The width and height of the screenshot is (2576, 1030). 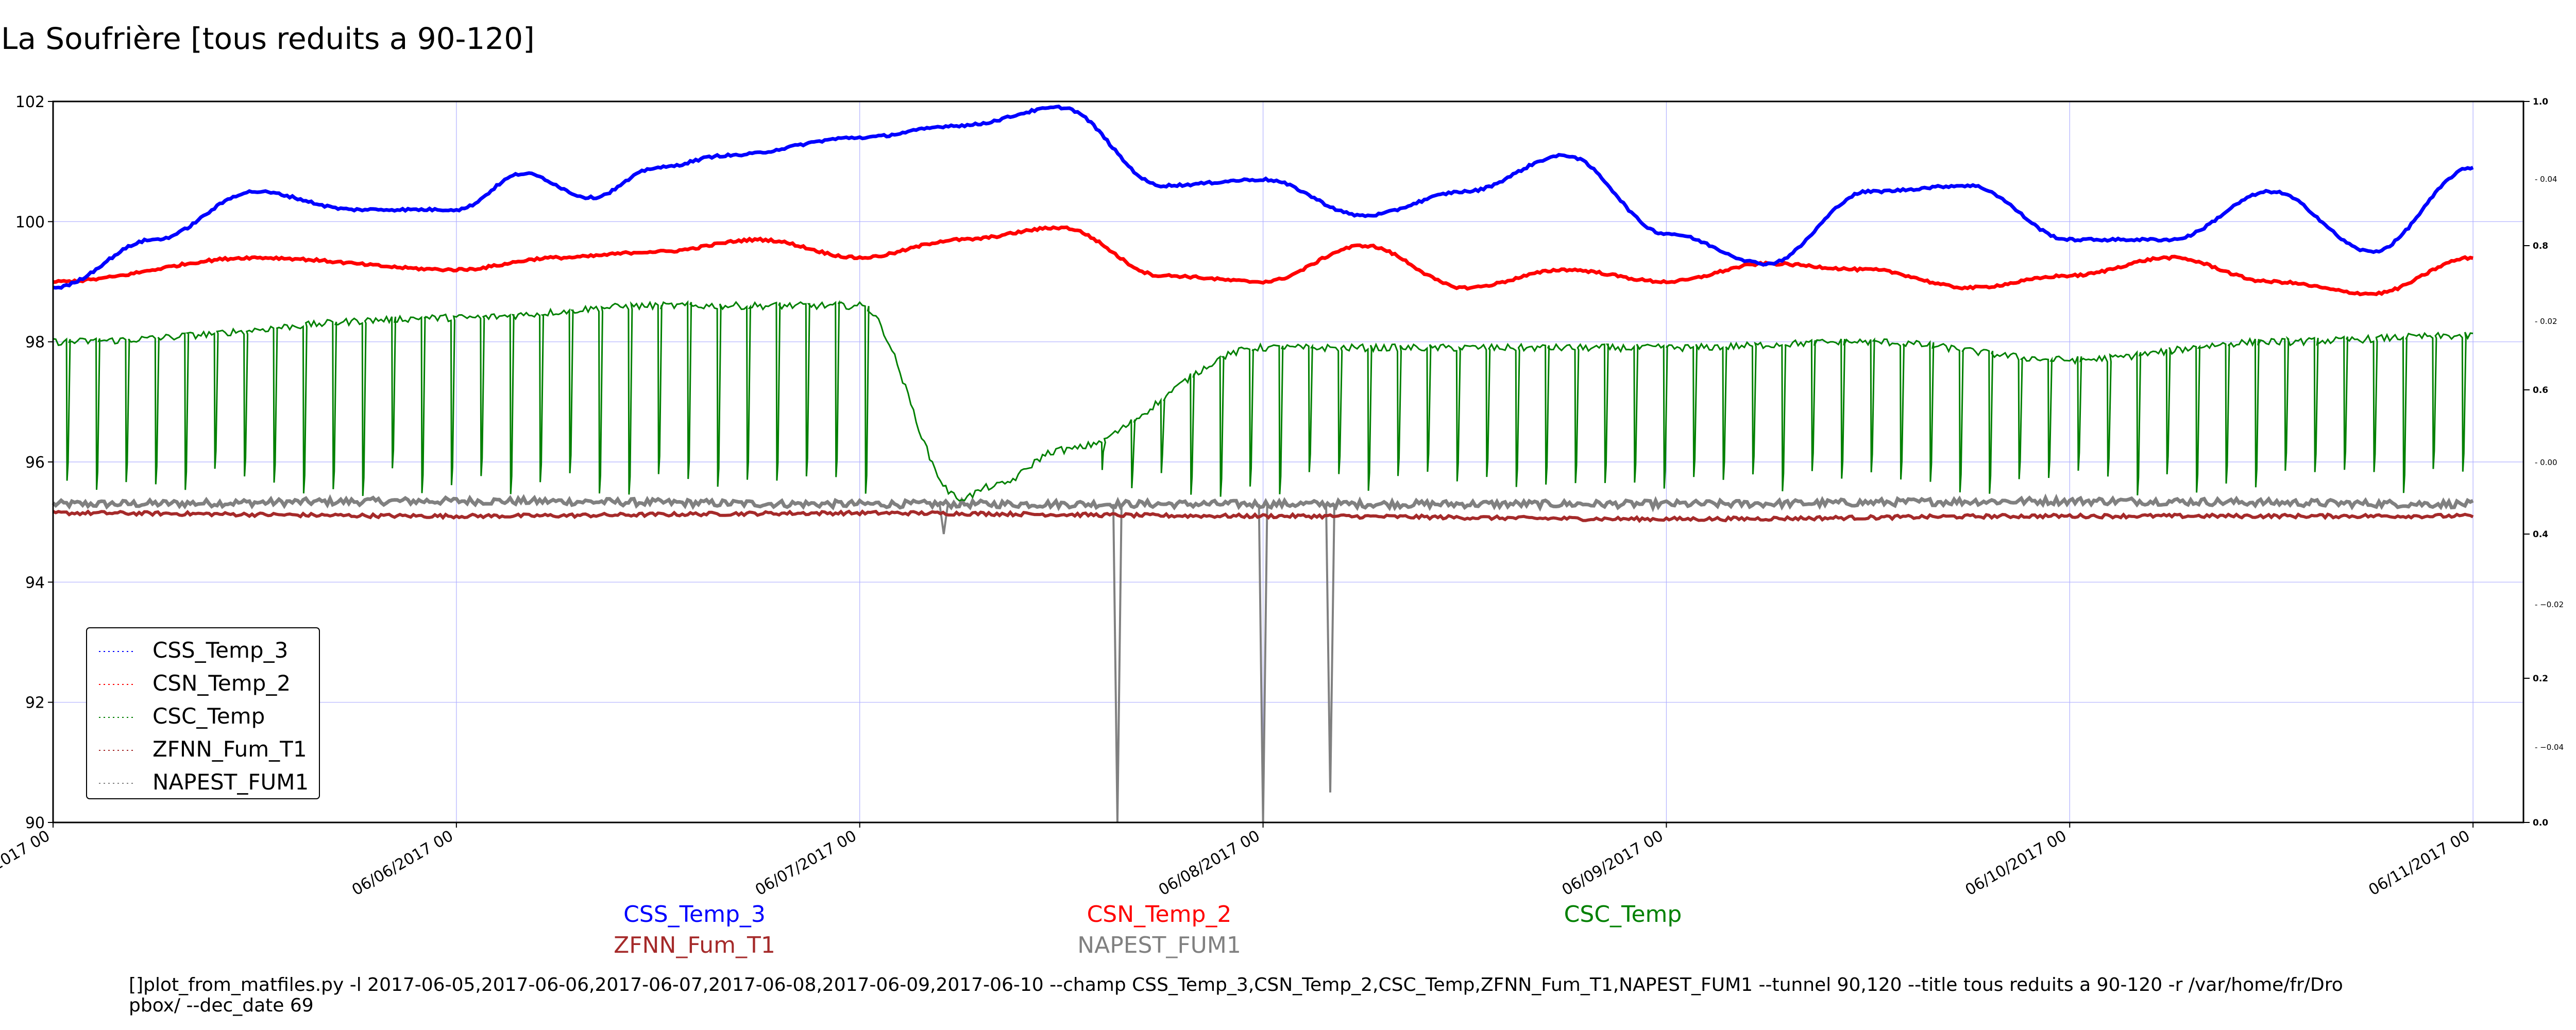 I want to click on y-tick-label: 96, so click(x=35, y=463).